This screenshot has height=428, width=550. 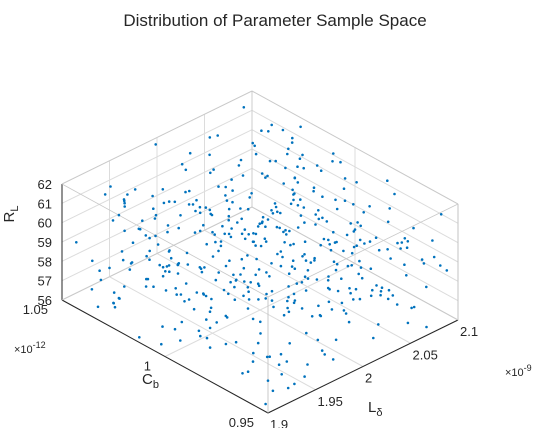 What do you see at coordinates (241, 421) in the screenshot?
I see `y-tick-label: 0.95` at bounding box center [241, 421].